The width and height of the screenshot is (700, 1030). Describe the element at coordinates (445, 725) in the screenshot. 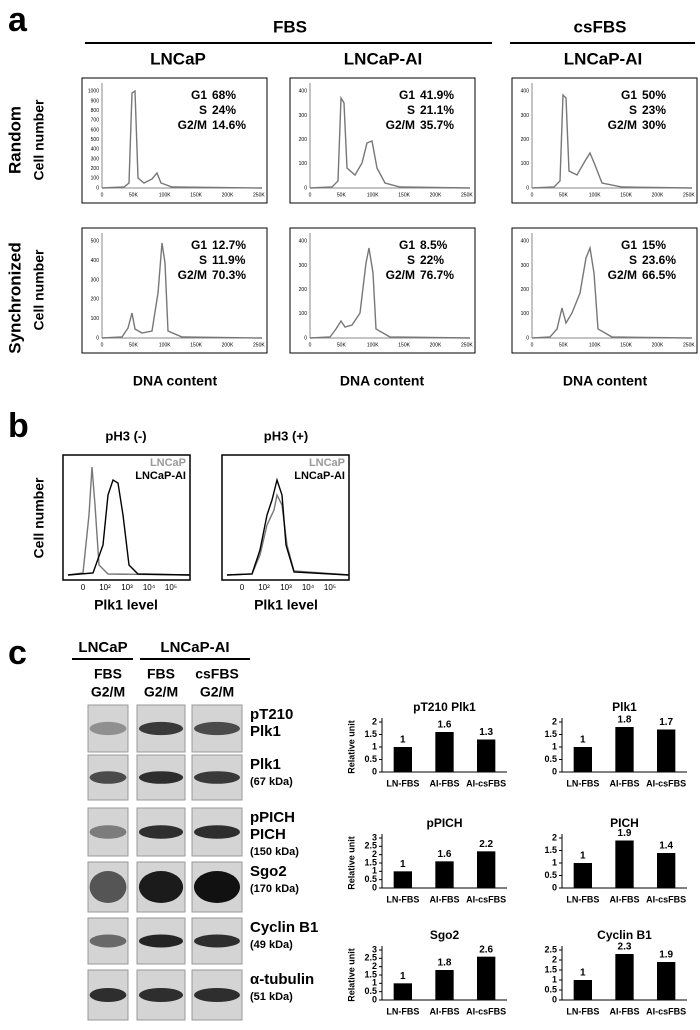

I see `value-label: 1.6` at that location.